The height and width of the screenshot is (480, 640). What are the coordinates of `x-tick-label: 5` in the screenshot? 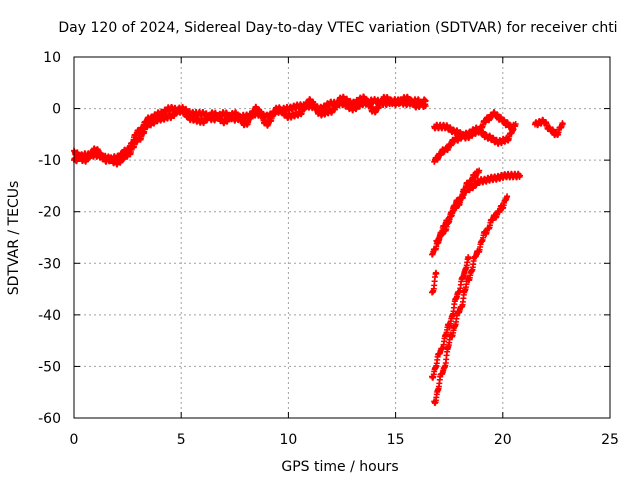 It's located at (181, 440).